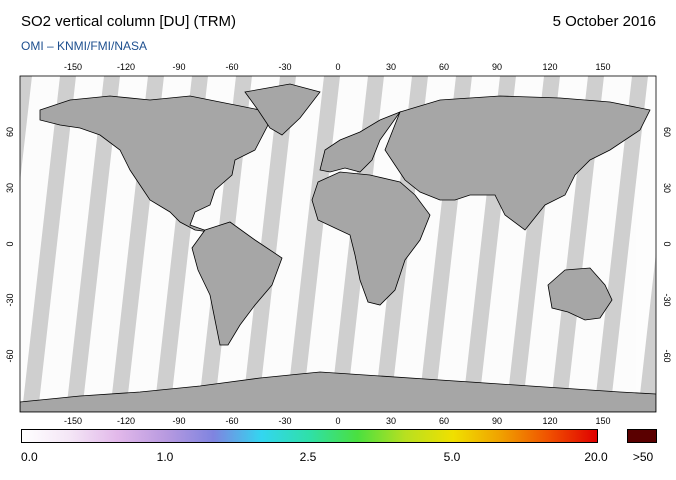 Image resolution: width=676 pixels, height=480 pixels. What do you see at coordinates (165, 457) in the screenshot?
I see `color-scale-label-1: 1.0` at bounding box center [165, 457].